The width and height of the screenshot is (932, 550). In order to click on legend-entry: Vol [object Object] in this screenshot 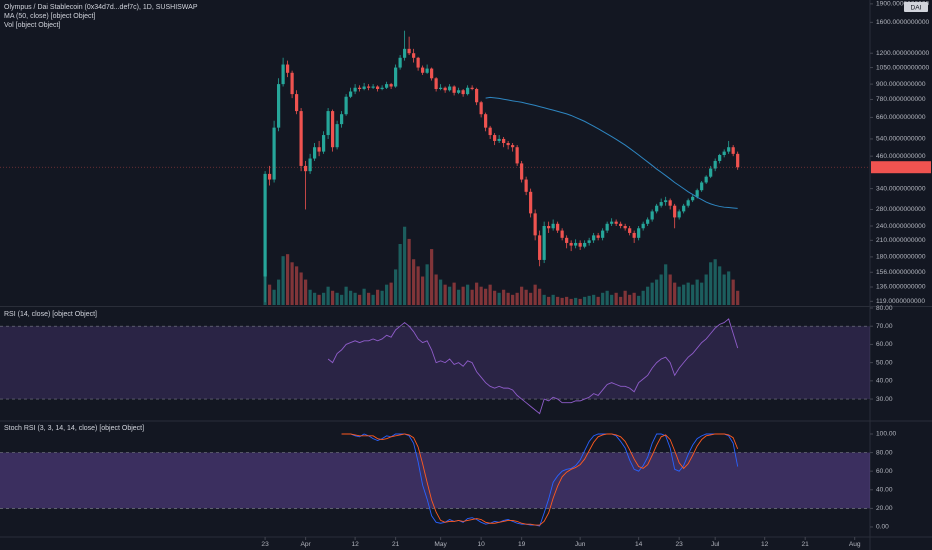, I will do `click(32, 25)`.